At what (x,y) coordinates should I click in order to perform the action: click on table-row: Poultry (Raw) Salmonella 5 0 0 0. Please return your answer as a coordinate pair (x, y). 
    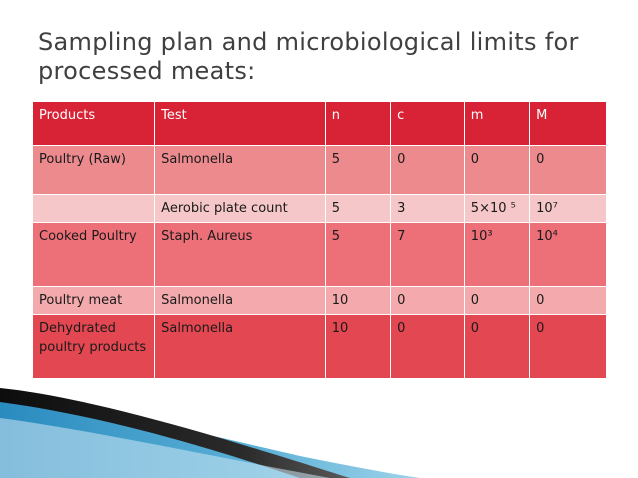
    Looking at the image, I should click on (319, 170).